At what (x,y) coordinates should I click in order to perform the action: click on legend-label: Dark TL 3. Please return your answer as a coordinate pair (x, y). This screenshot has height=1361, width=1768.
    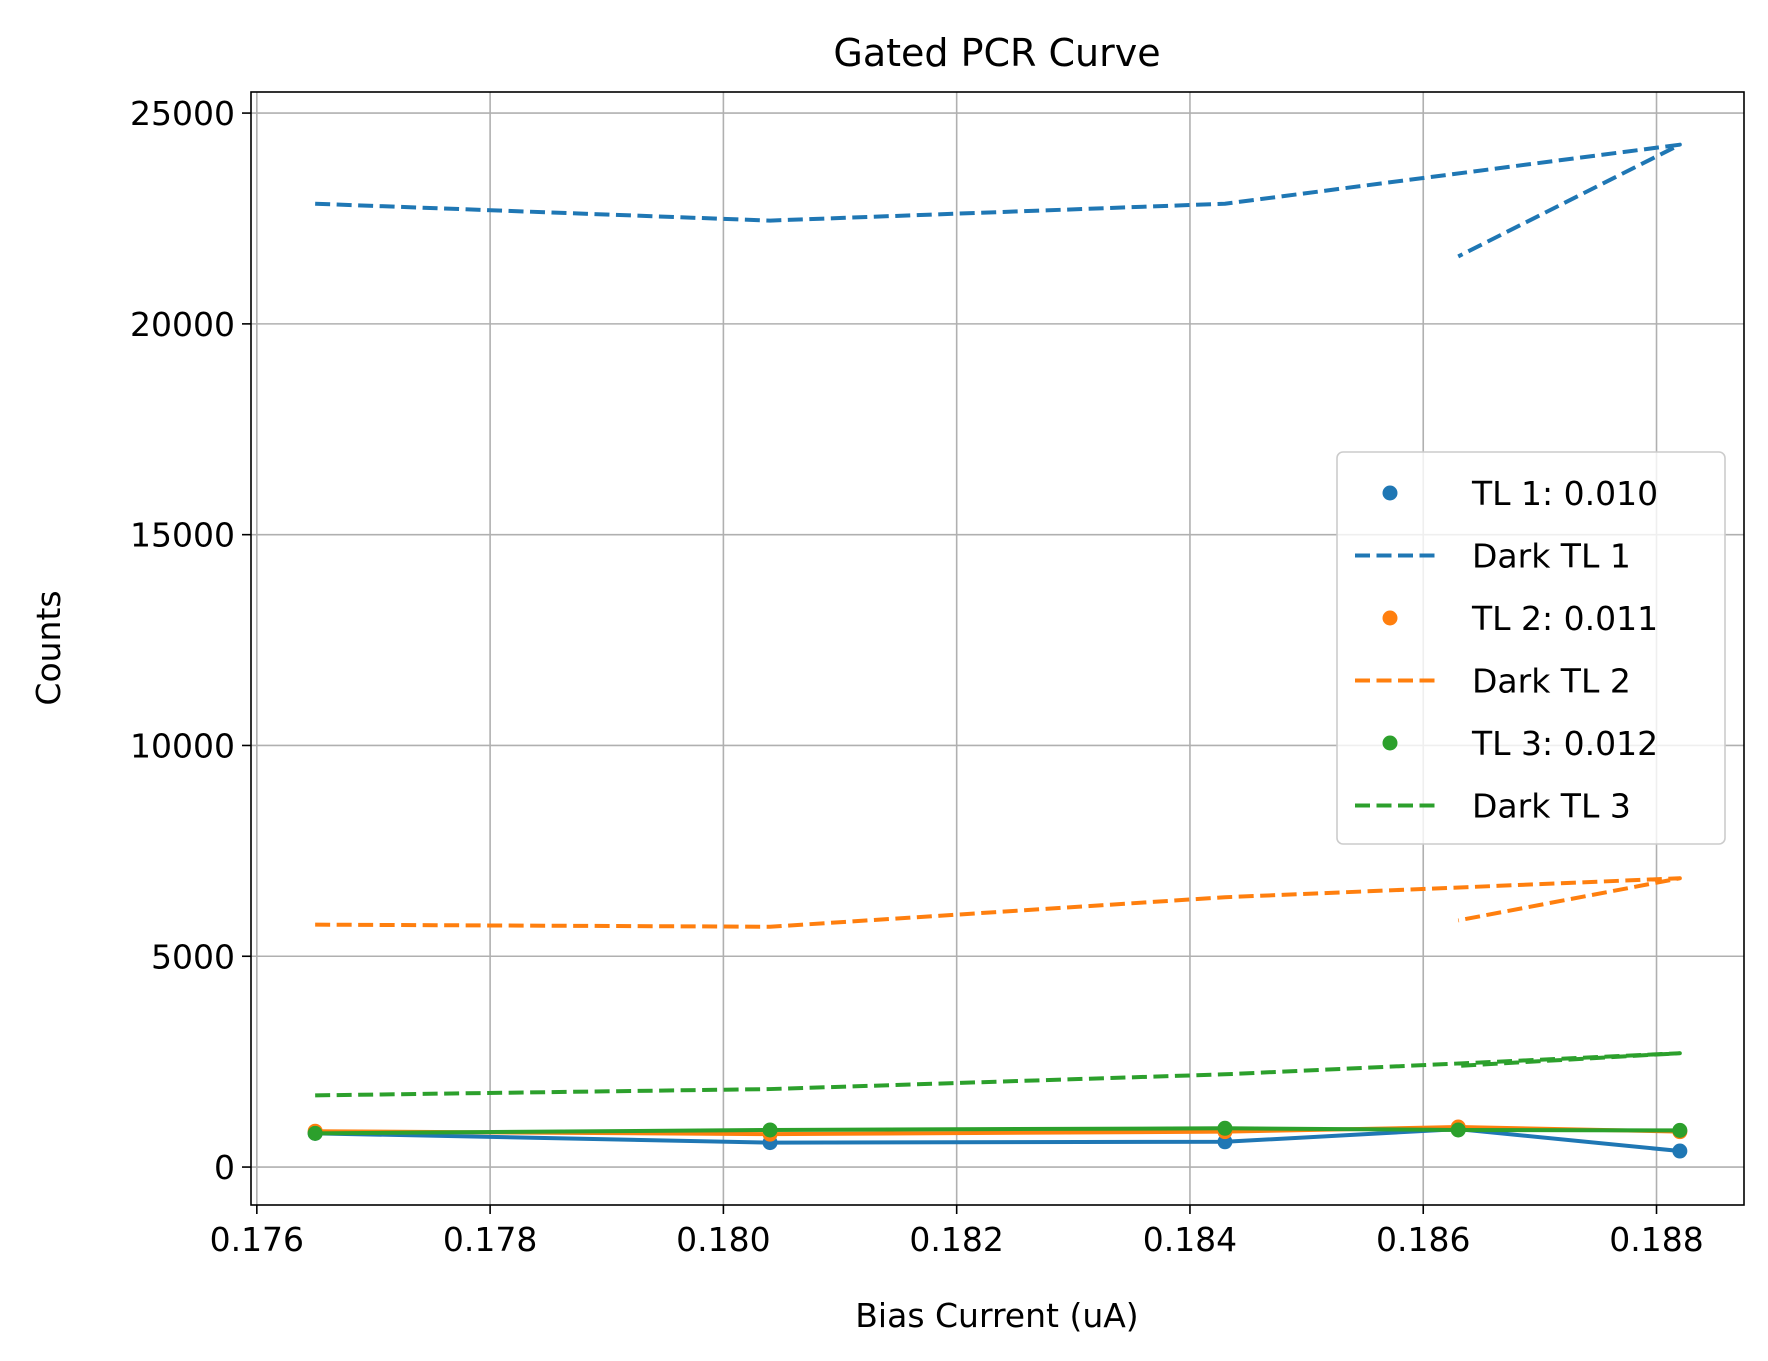
    Looking at the image, I should click on (1551, 806).